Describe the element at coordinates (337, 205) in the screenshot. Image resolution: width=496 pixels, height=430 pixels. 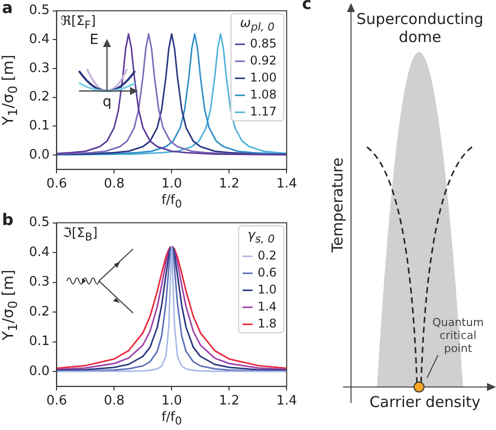
I see `text: Temperature` at that location.